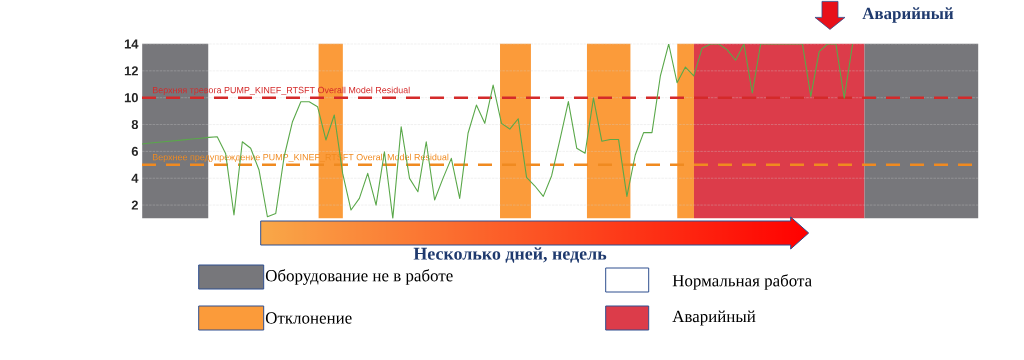 The image size is (1024, 360). Describe the element at coordinates (135, 124) in the screenshot. I see `y-tick-label: 8` at that location.